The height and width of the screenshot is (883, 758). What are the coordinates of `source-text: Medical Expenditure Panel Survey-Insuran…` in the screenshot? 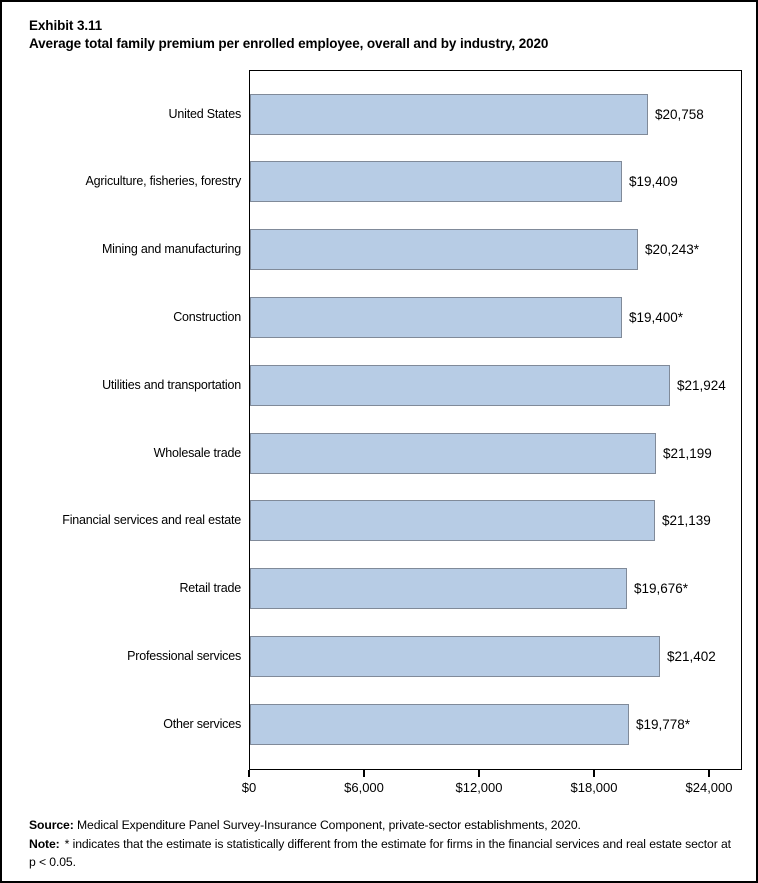 It's located at (328, 825).